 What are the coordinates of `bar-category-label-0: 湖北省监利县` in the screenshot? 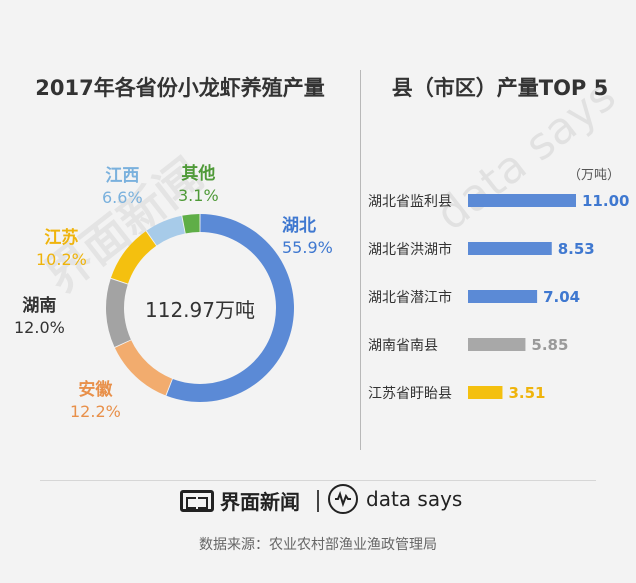 It's located at (410, 202).